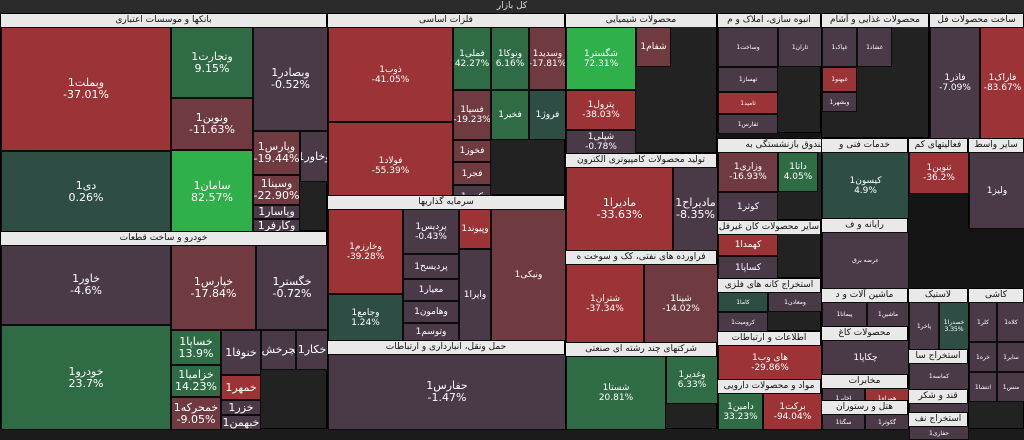  I want to click on sector-title: استخراج کانه های فلزی, so click(769, 285).